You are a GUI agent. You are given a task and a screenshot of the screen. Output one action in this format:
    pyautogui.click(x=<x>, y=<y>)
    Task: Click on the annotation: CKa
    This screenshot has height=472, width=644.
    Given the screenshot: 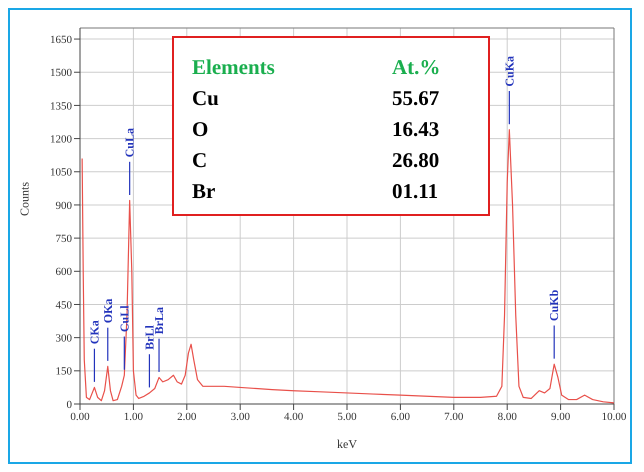 What is the action you would take?
    pyautogui.click(x=94, y=332)
    